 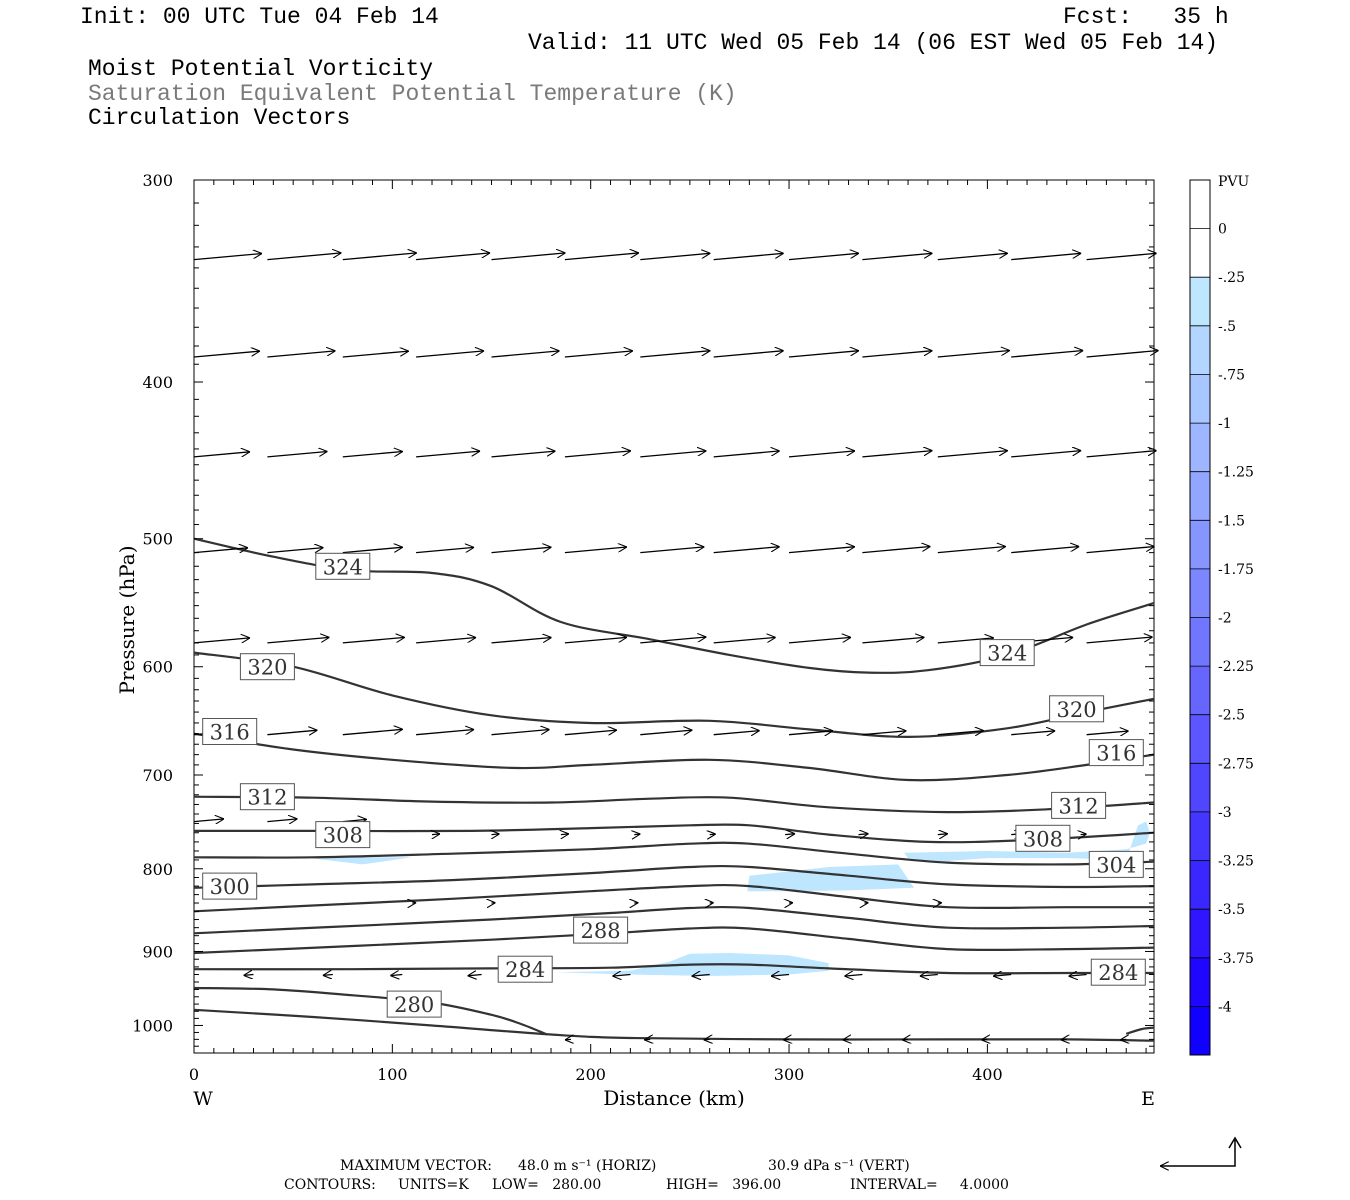 What do you see at coordinates (157, 180) in the screenshot?
I see `y-tick-label: 300` at bounding box center [157, 180].